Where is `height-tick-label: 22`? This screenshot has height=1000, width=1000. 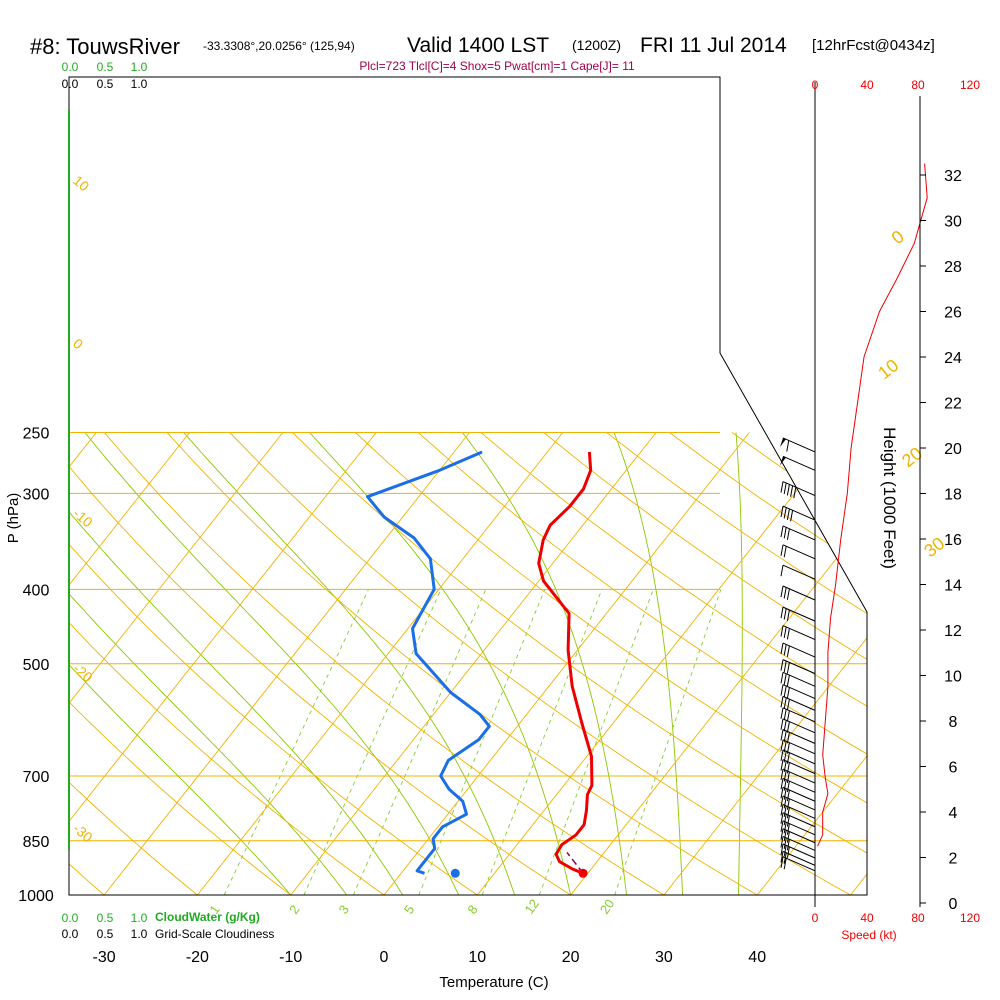 height-tick-label: 22 is located at coordinates (953, 404).